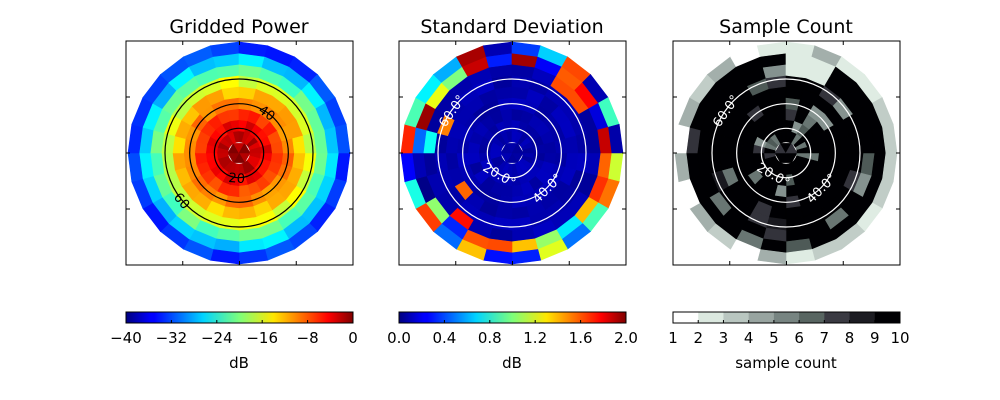  I want to click on colorbar-tick-label: −32, so click(172, 338).